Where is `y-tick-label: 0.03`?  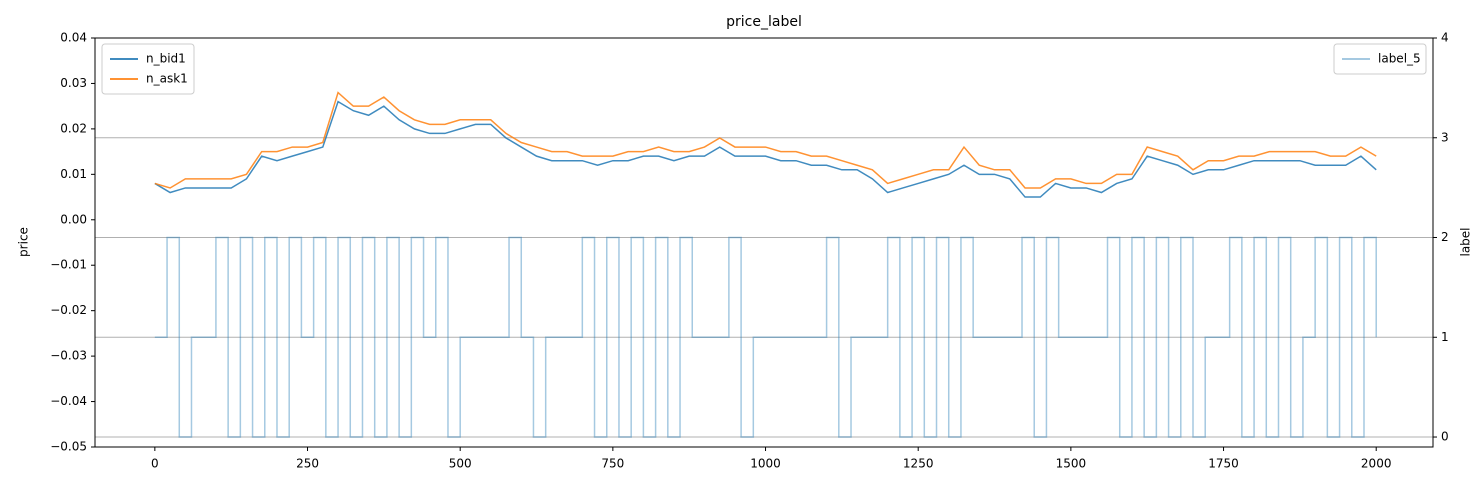
y-tick-label: 0.03 is located at coordinates (73, 83).